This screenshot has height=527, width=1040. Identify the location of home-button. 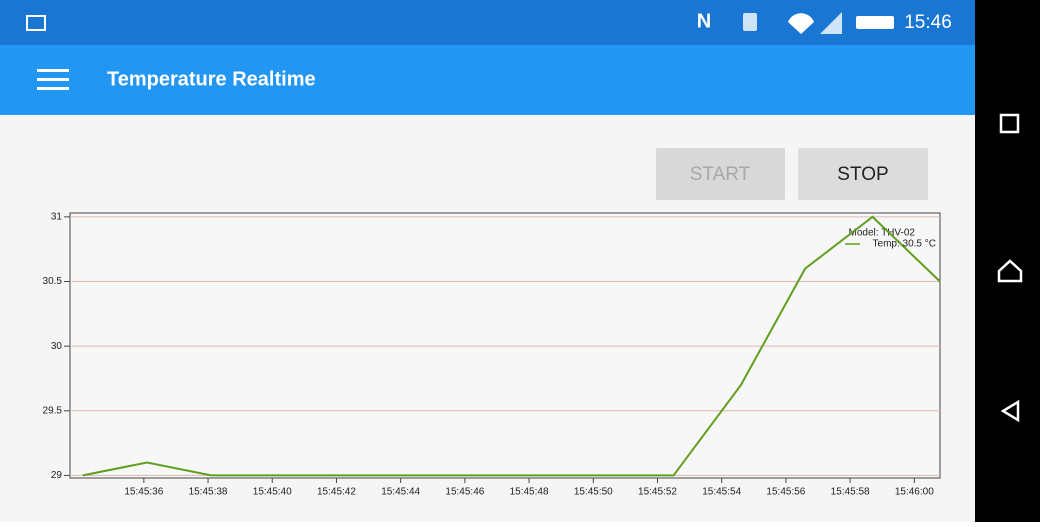
(1010, 271).